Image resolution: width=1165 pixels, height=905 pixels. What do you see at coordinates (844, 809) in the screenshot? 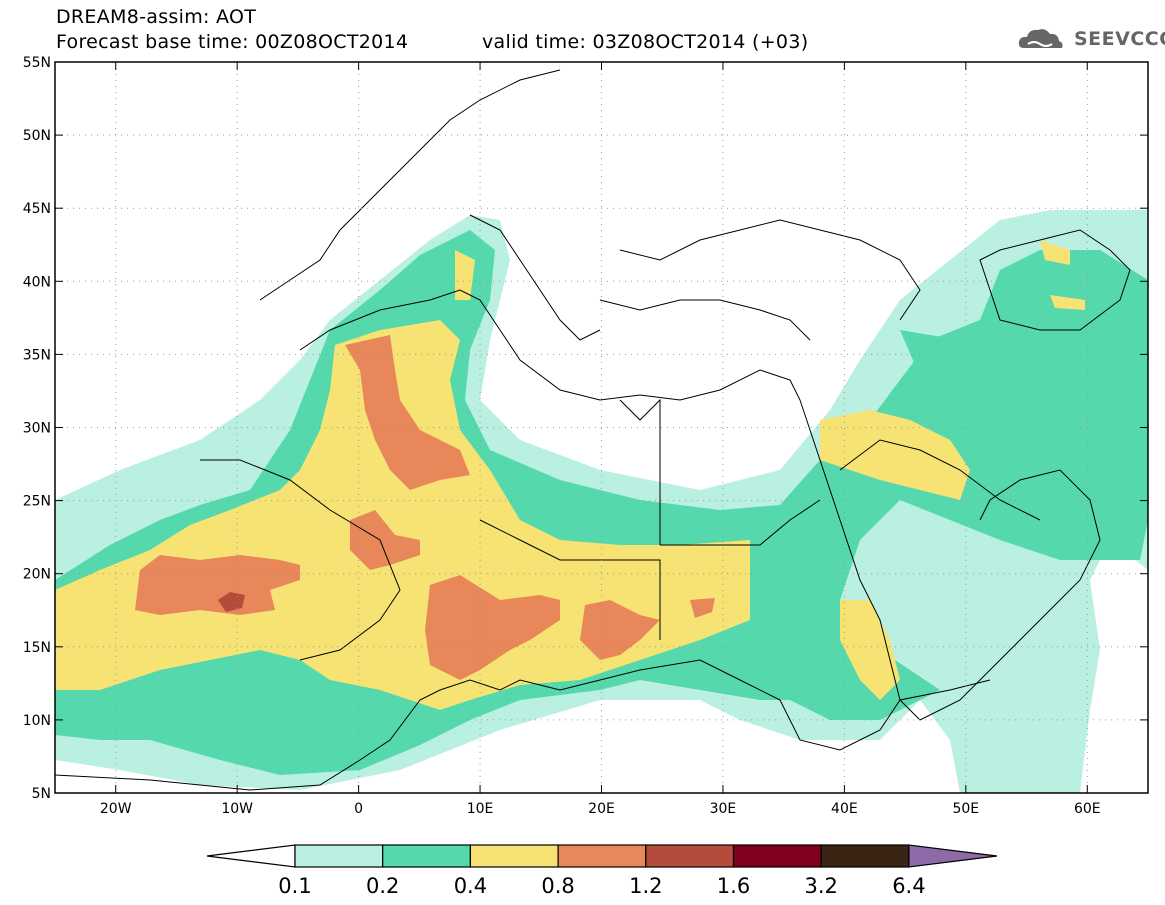
I see `lon-label: 40E` at bounding box center [844, 809].